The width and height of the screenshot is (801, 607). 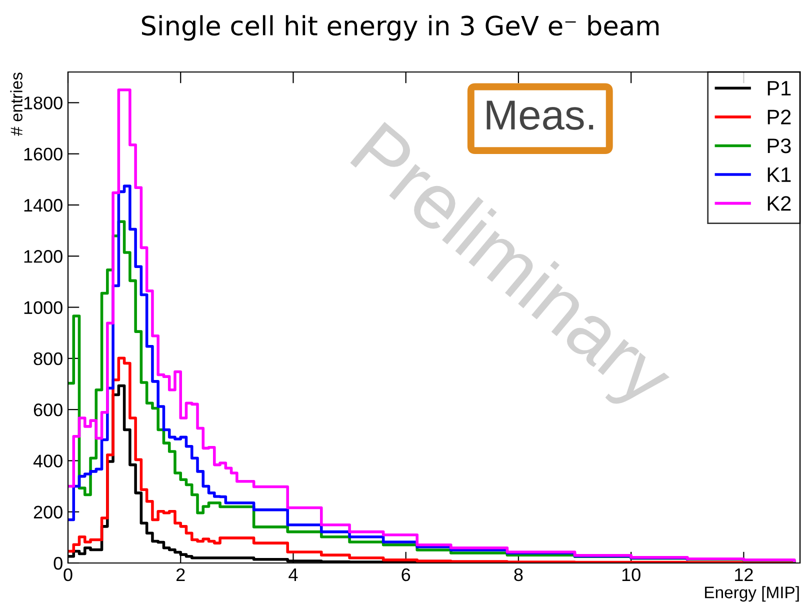 What do you see at coordinates (406, 575) in the screenshot?
I see `x-tick-label: 6` at bounding box center [406, 575].